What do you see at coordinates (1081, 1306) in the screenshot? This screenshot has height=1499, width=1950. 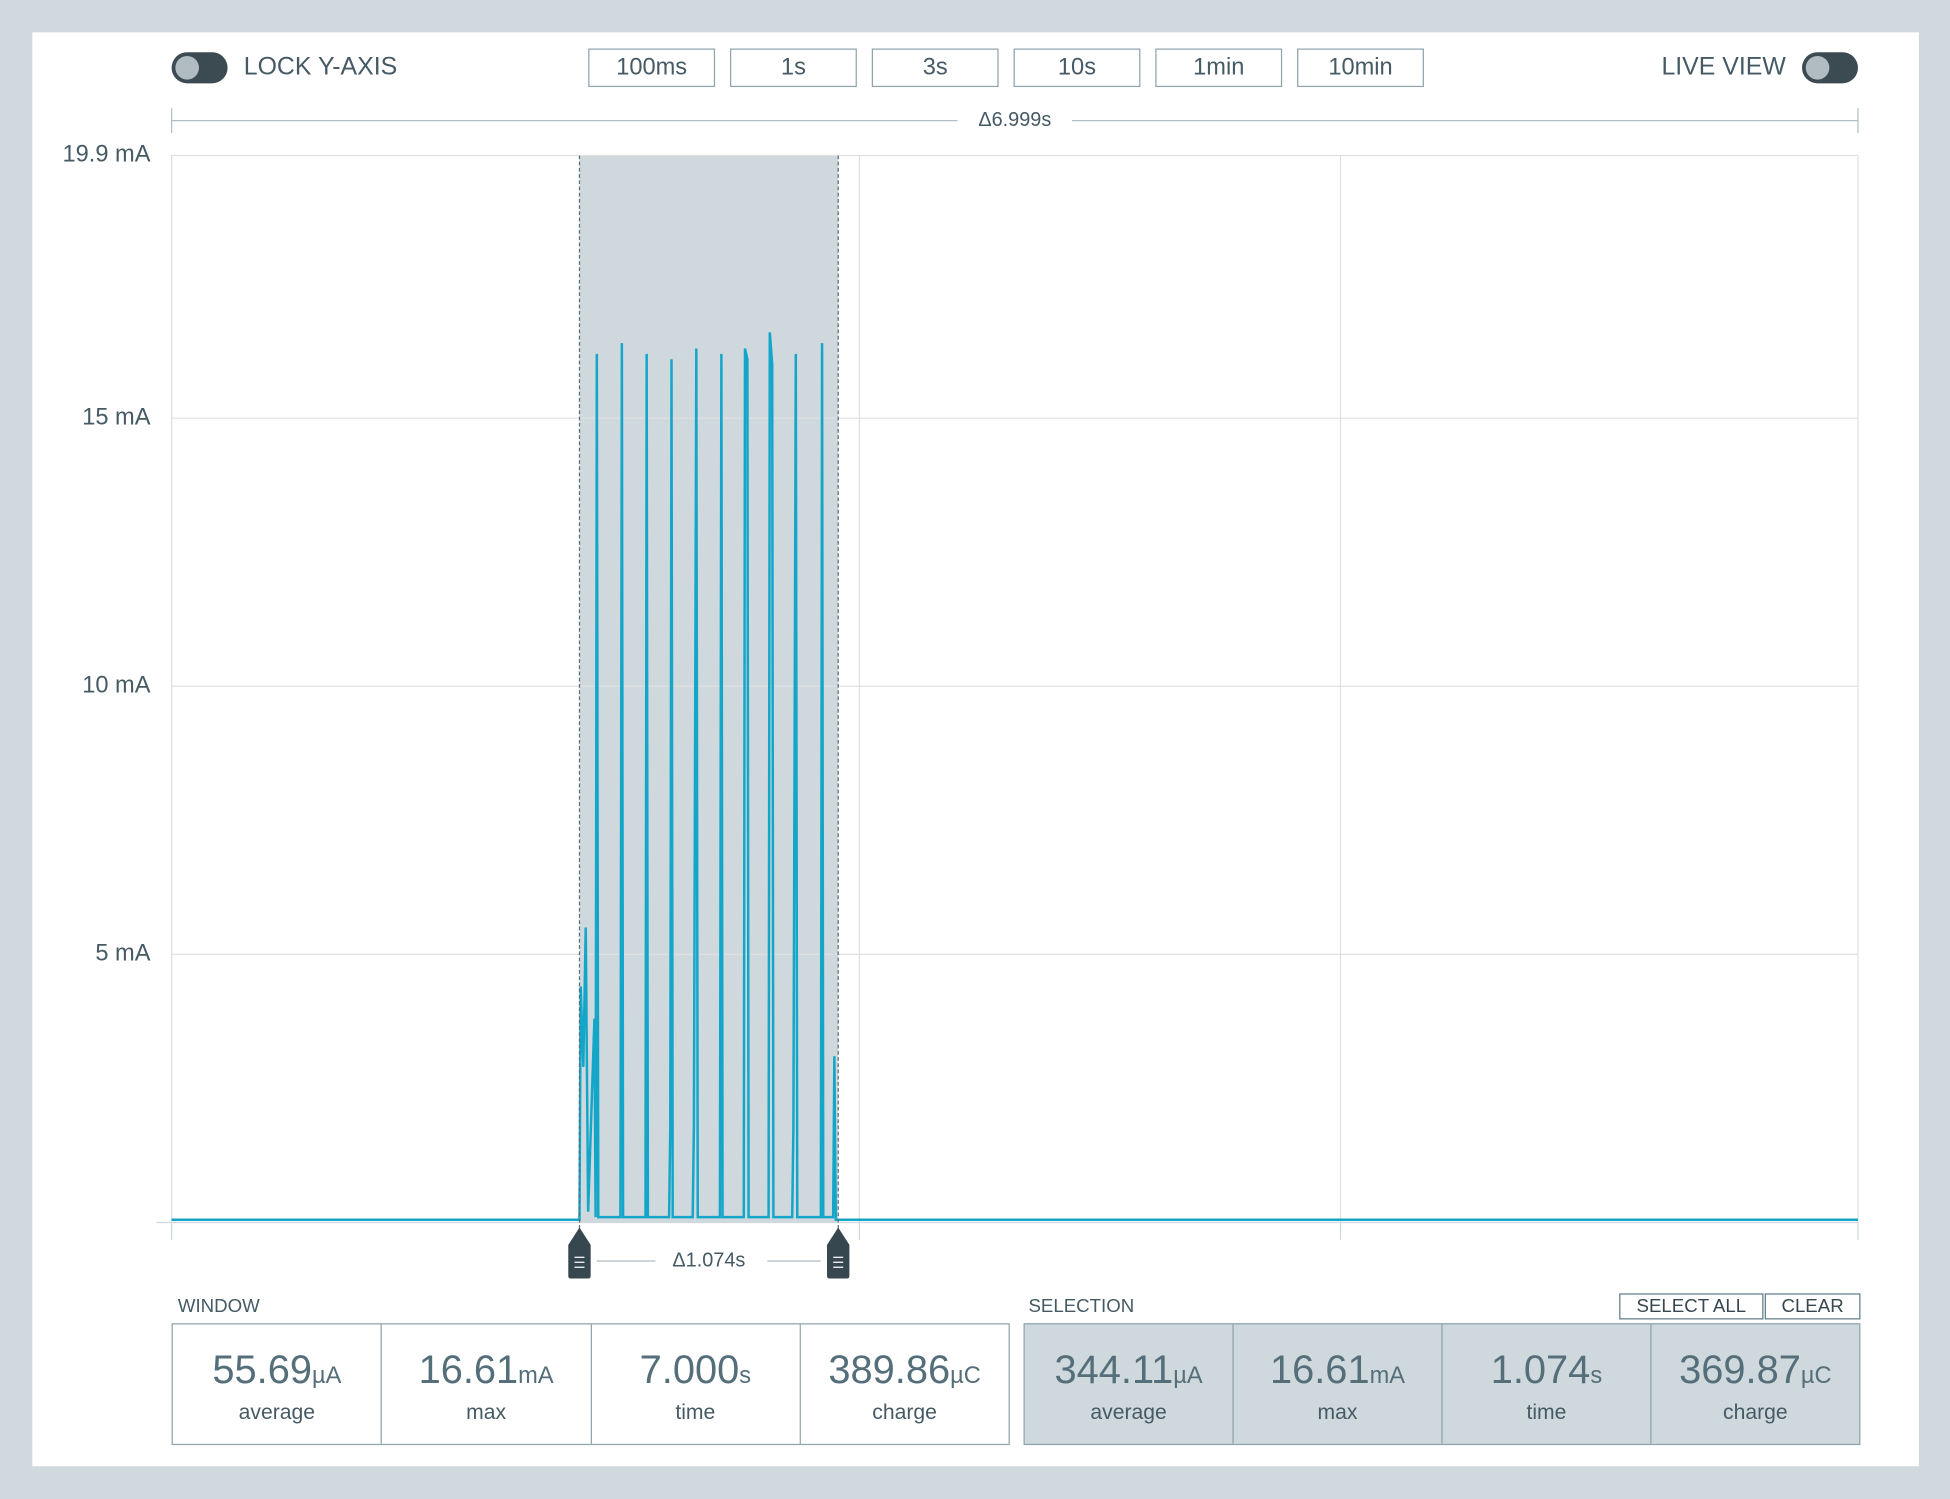 I see `selection-label: SELECTION` at bounding box center [1081, 1306].